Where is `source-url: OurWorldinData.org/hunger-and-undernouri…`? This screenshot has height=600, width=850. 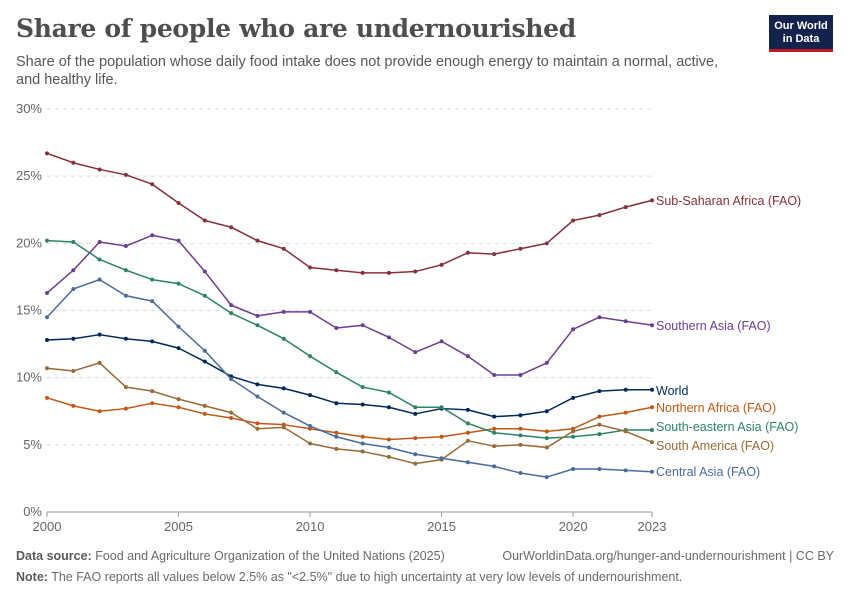
source-url: OurWorldinData.org/hunger-and-undernouri… is located at coordinates (668, 556).